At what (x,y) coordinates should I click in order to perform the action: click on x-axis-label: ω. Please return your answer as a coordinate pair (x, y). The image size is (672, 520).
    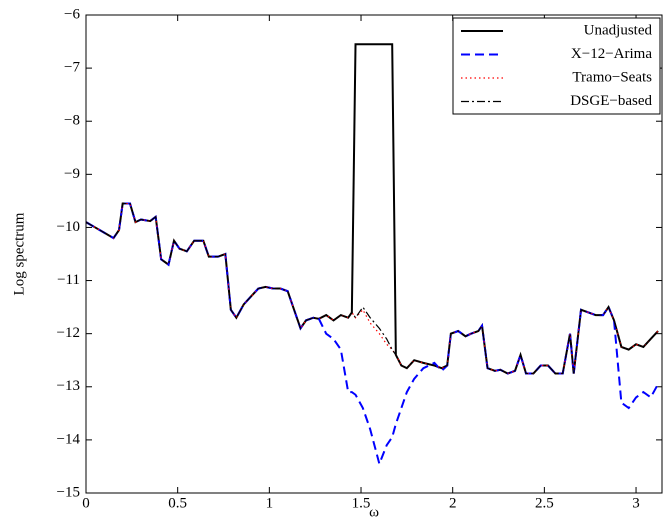
    Looking at the image, I should click on (374, 512).